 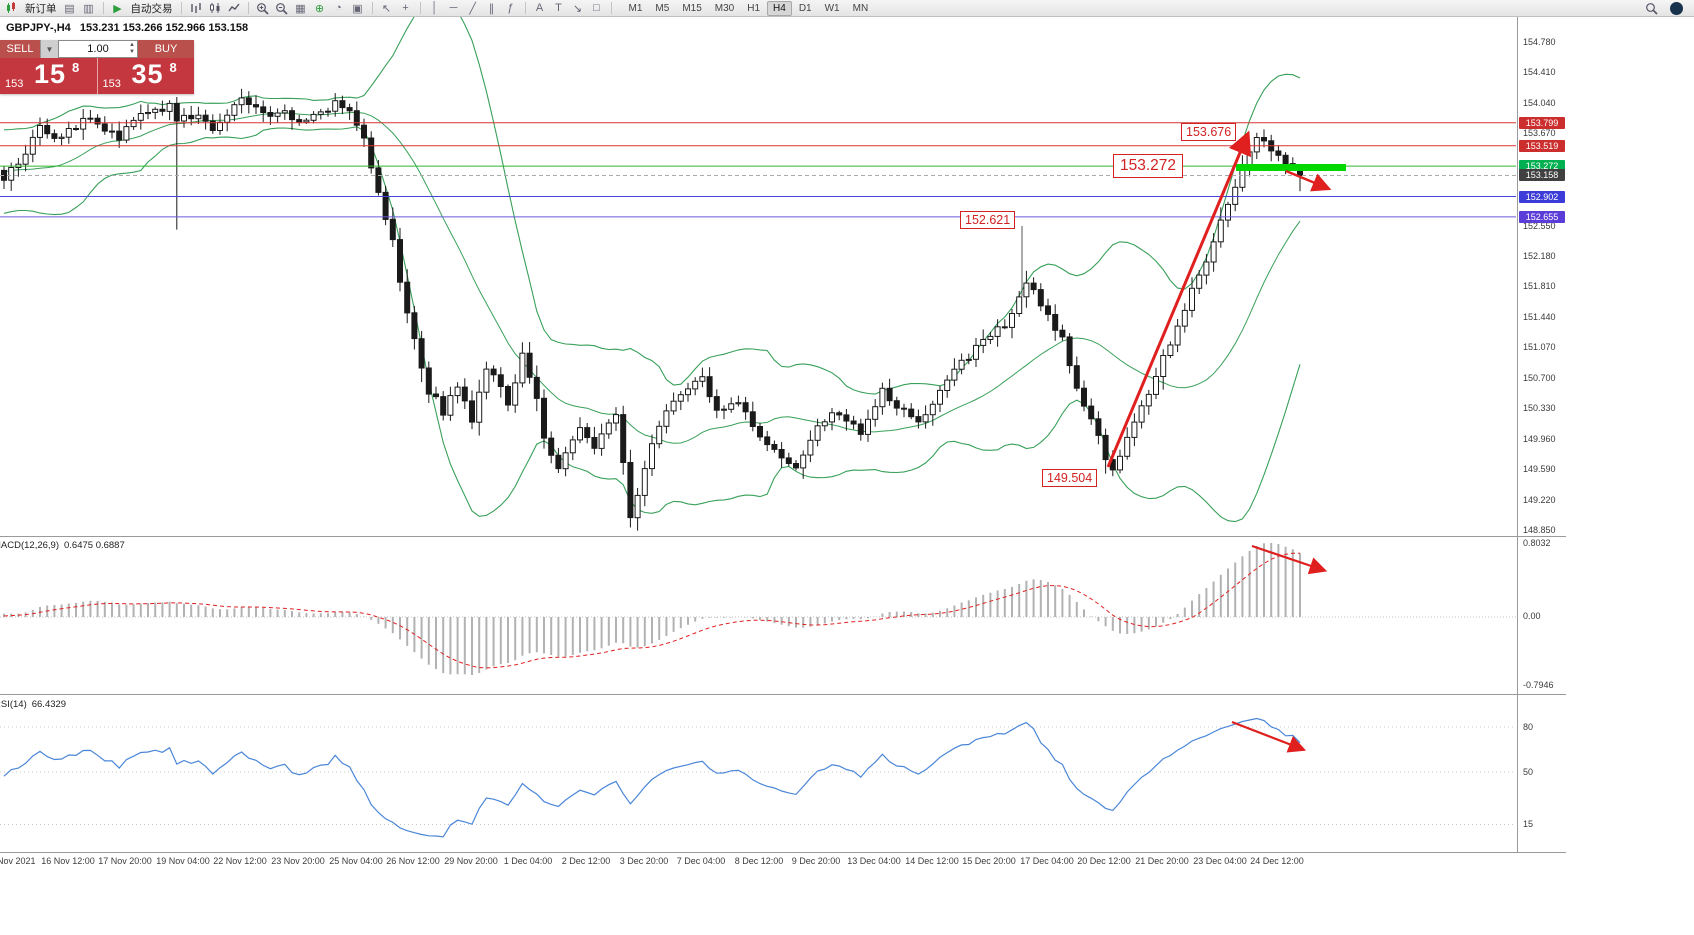 What do you see at coordinates (1269, 736) in the screenshot?
I see `rsi-down-arrow` at bounding box center [1269, 736].